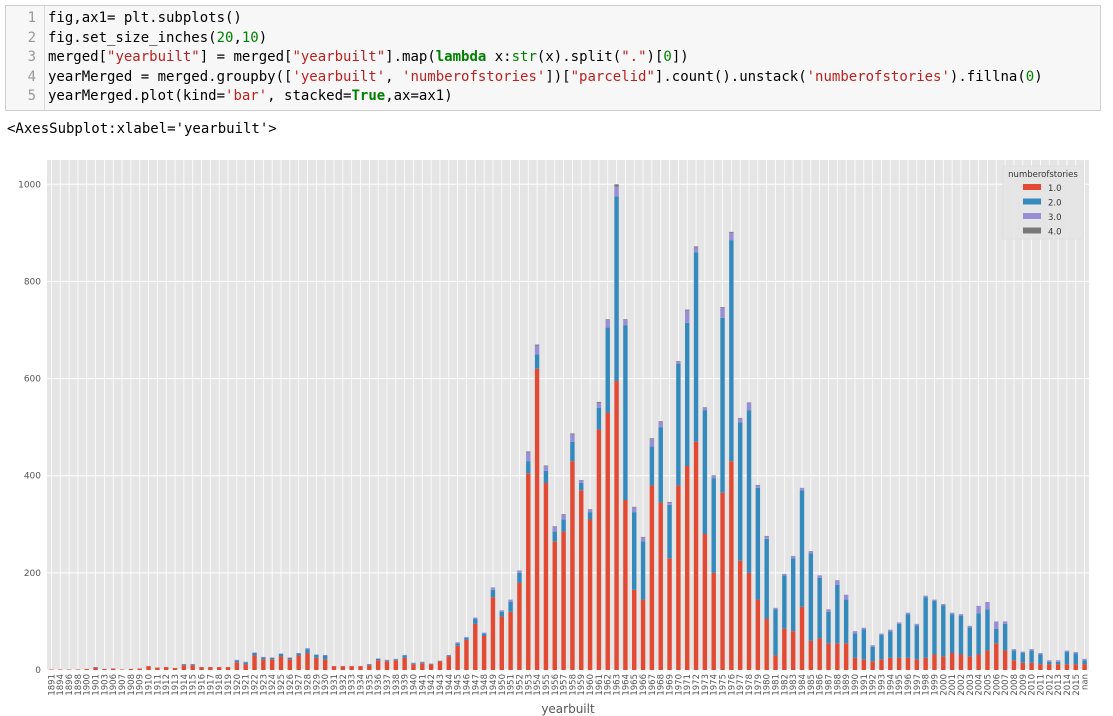  Describe the element at coordinates (1043, 175) in the screenshot. I see `legend-title: numberofstories` at that location.